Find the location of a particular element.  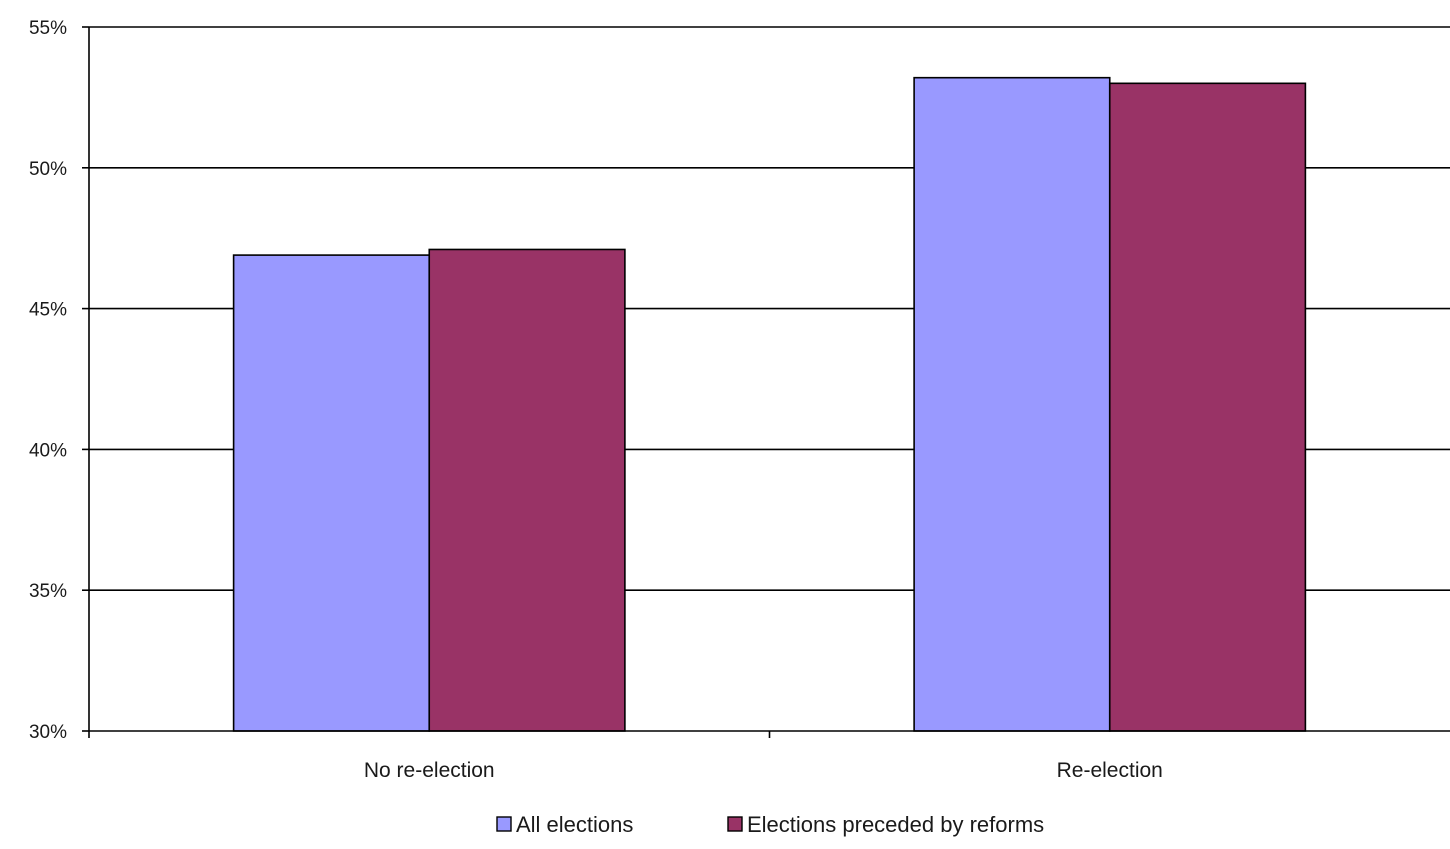

y-tick-label: 50% is located at coordinates (48, 169).